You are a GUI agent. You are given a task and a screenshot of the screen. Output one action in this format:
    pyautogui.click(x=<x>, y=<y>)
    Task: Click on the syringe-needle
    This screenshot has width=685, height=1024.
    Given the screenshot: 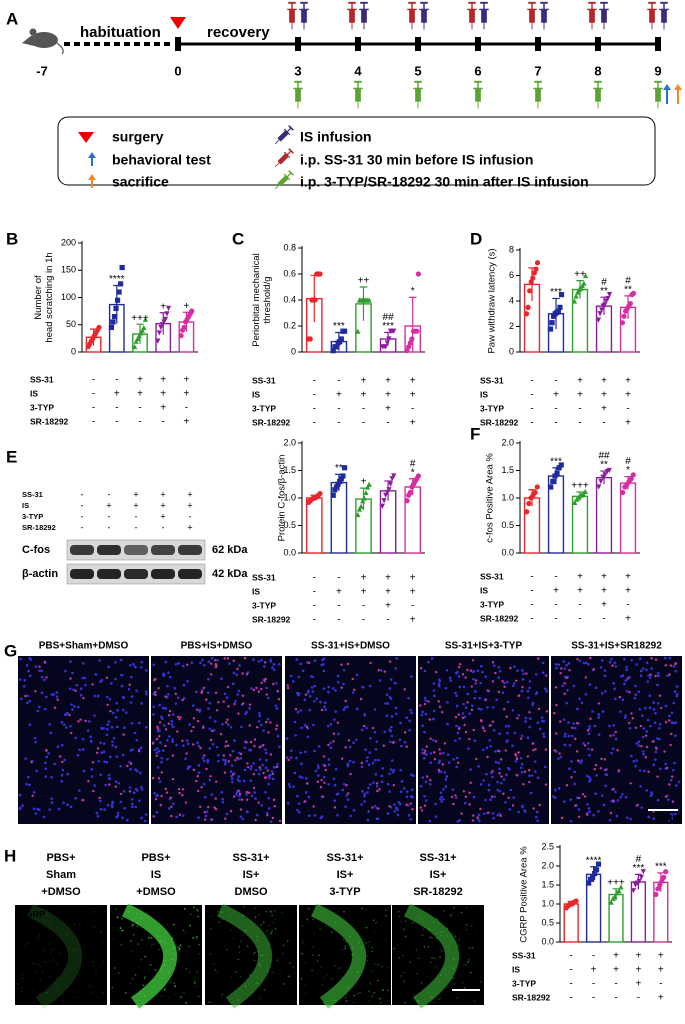 What is the action you would take?
    pyautogui.click(x=277, y=187)
    